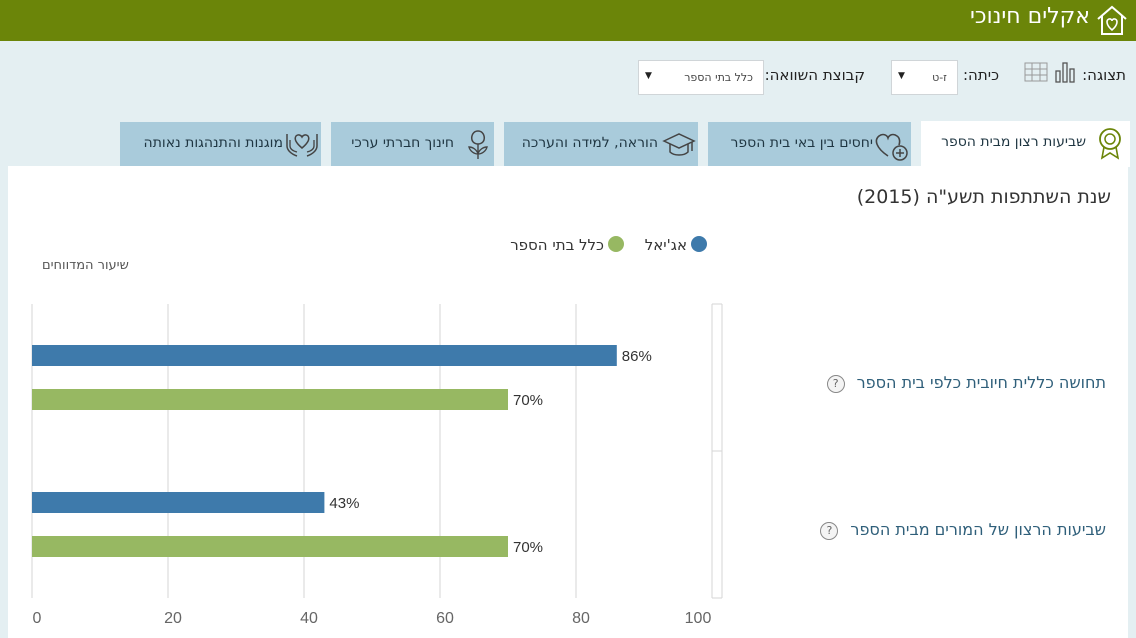 This screenshot has height=638, width=1136. I want to click on compare-select: כלל בתי הספר ▼, so click(701, 77).